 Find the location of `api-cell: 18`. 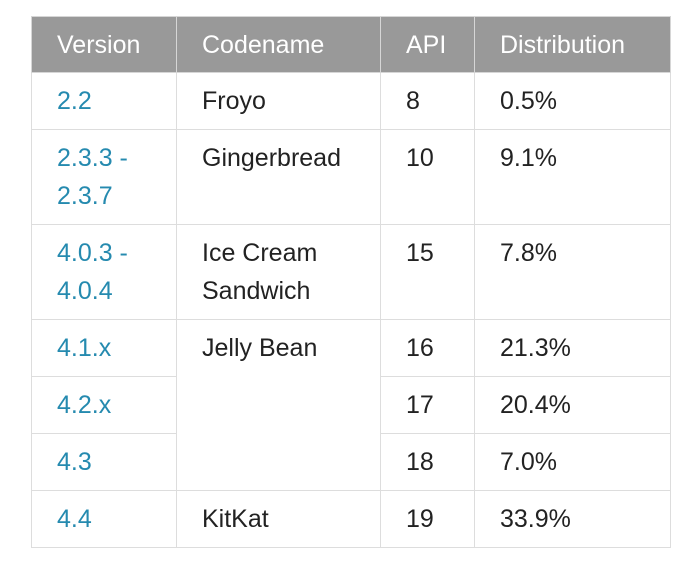

api-cell: 18 is located at coordinates (427, 462).